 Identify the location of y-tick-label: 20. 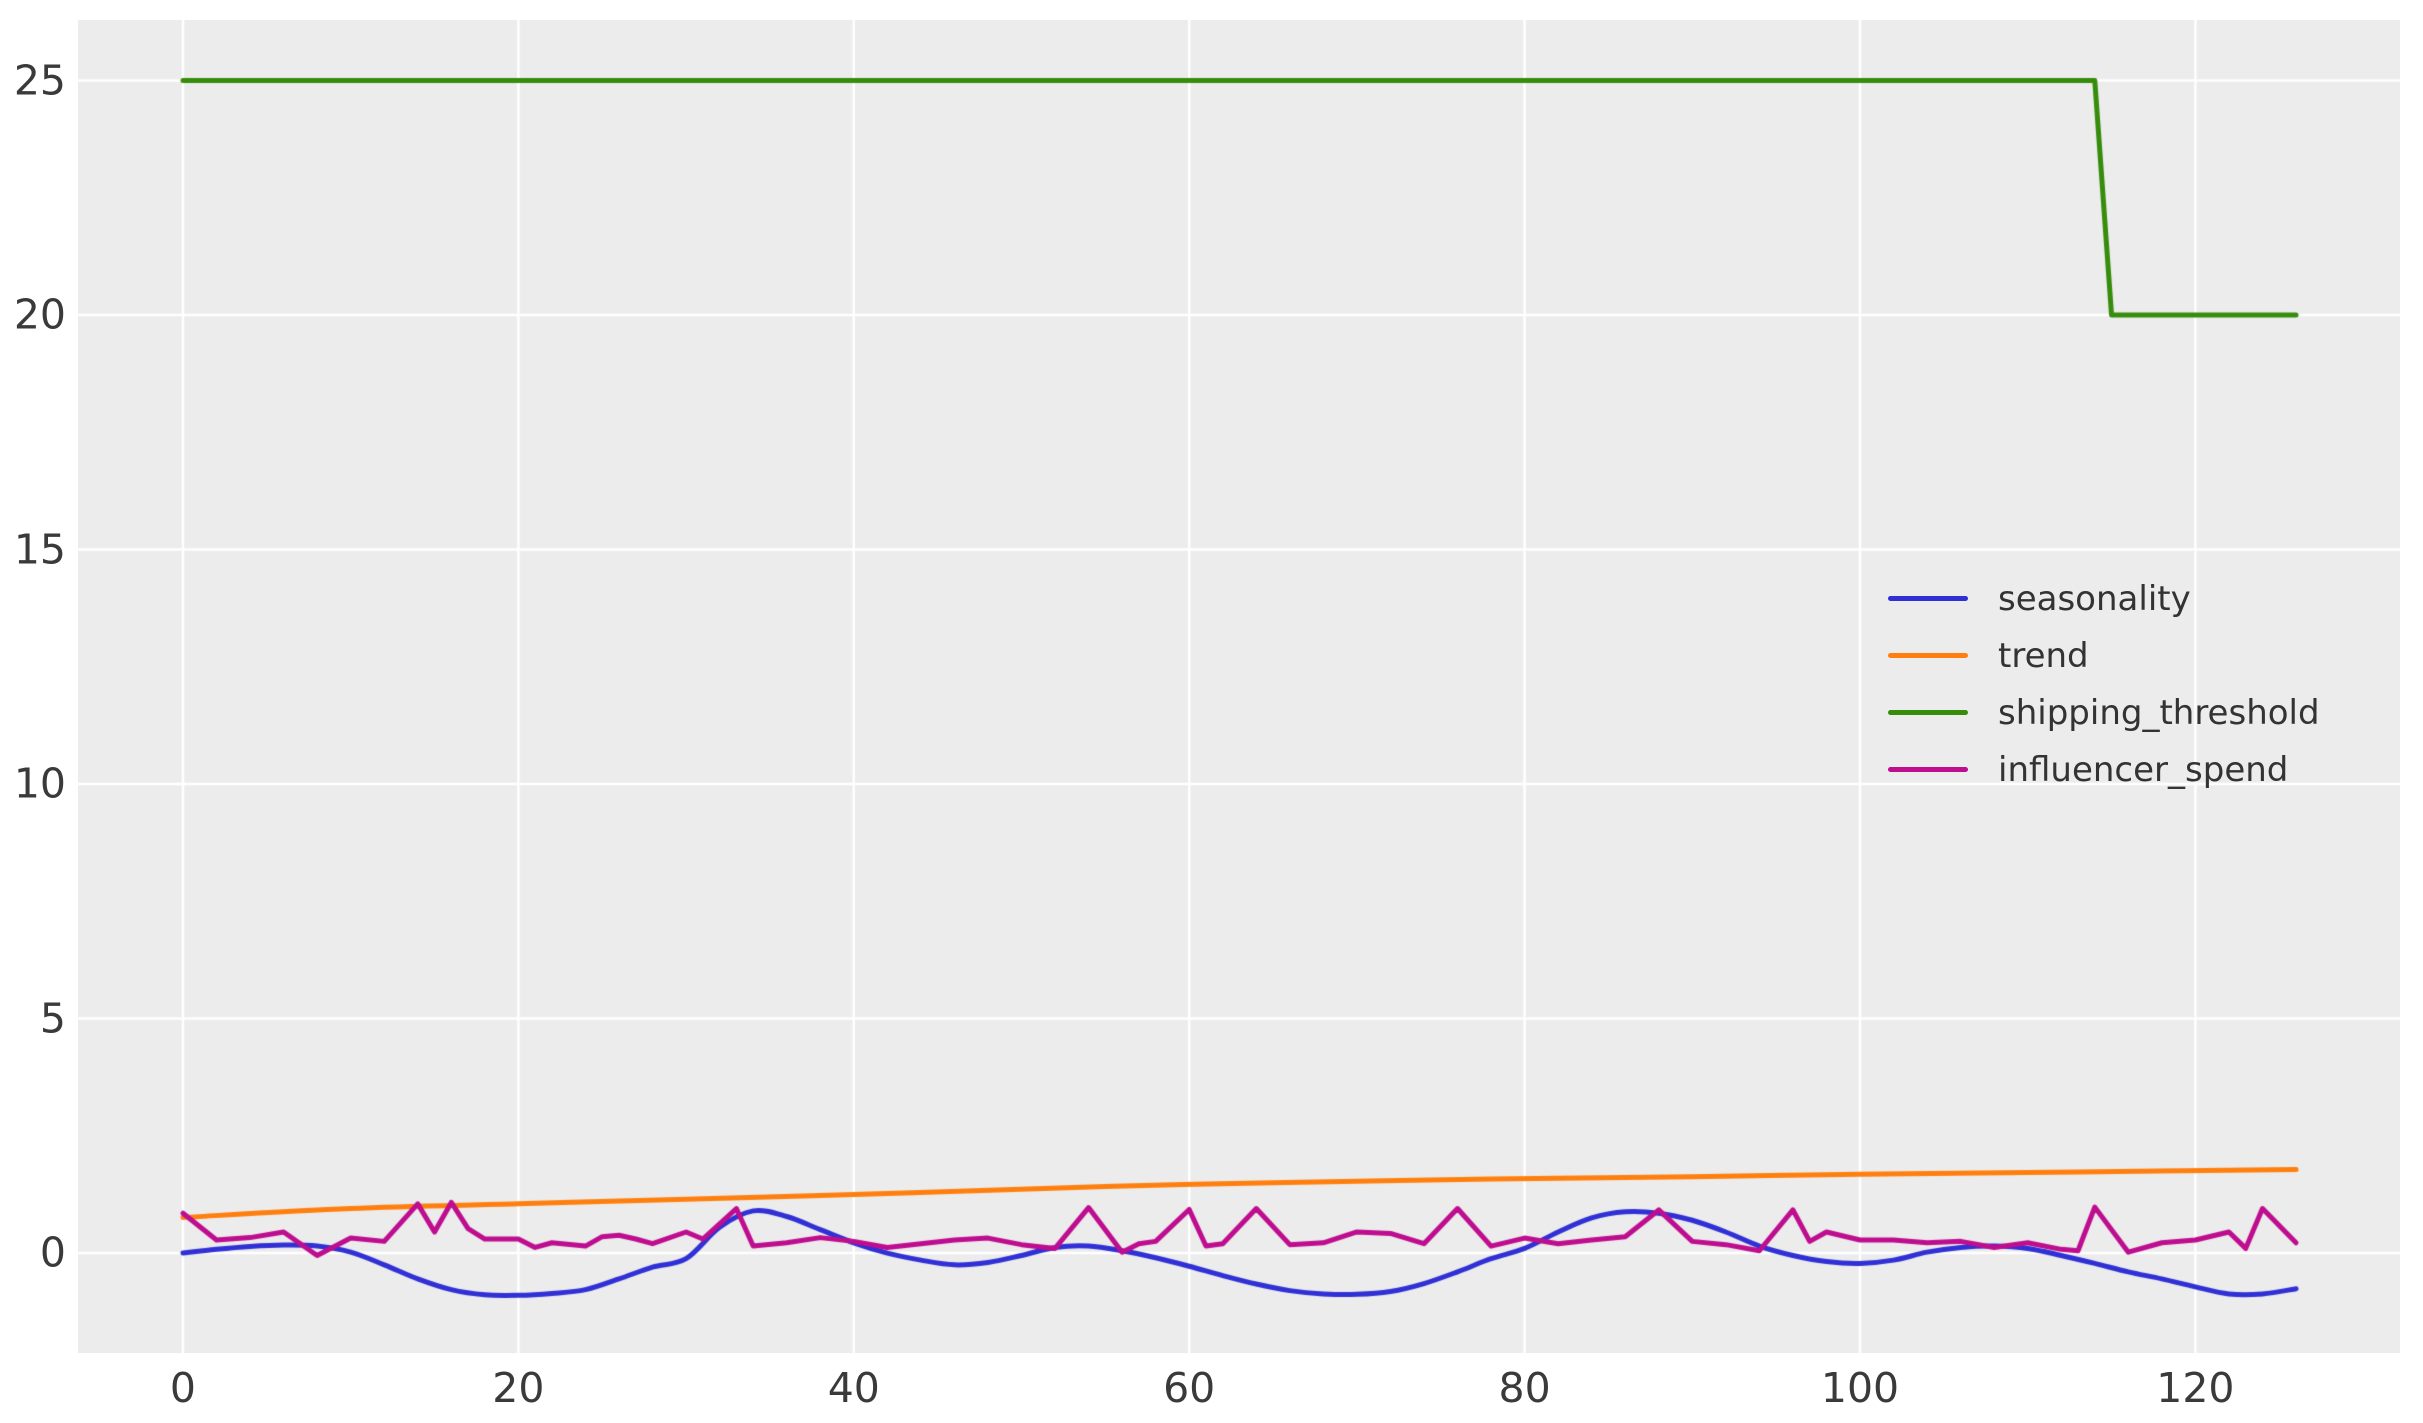
(39, 314).